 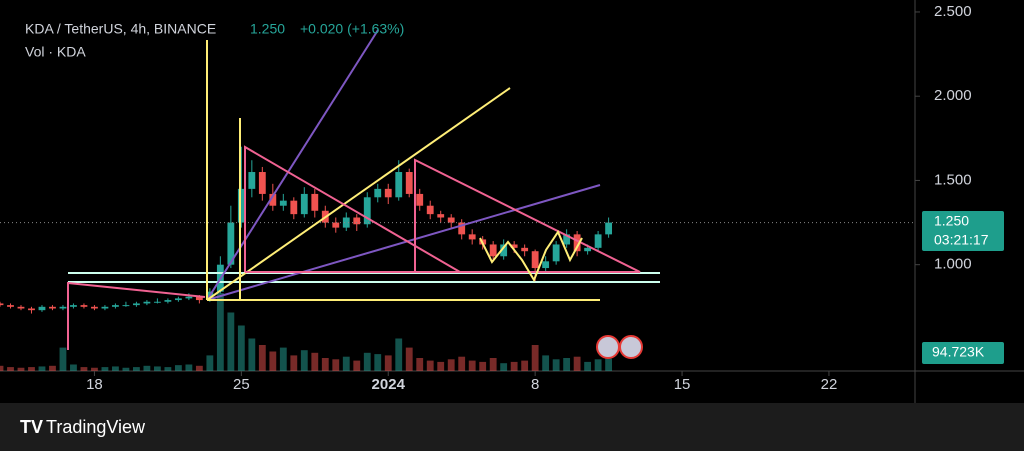 I want to click on price-change: +0.020 (+1.63%), so click(x=352, y=29).